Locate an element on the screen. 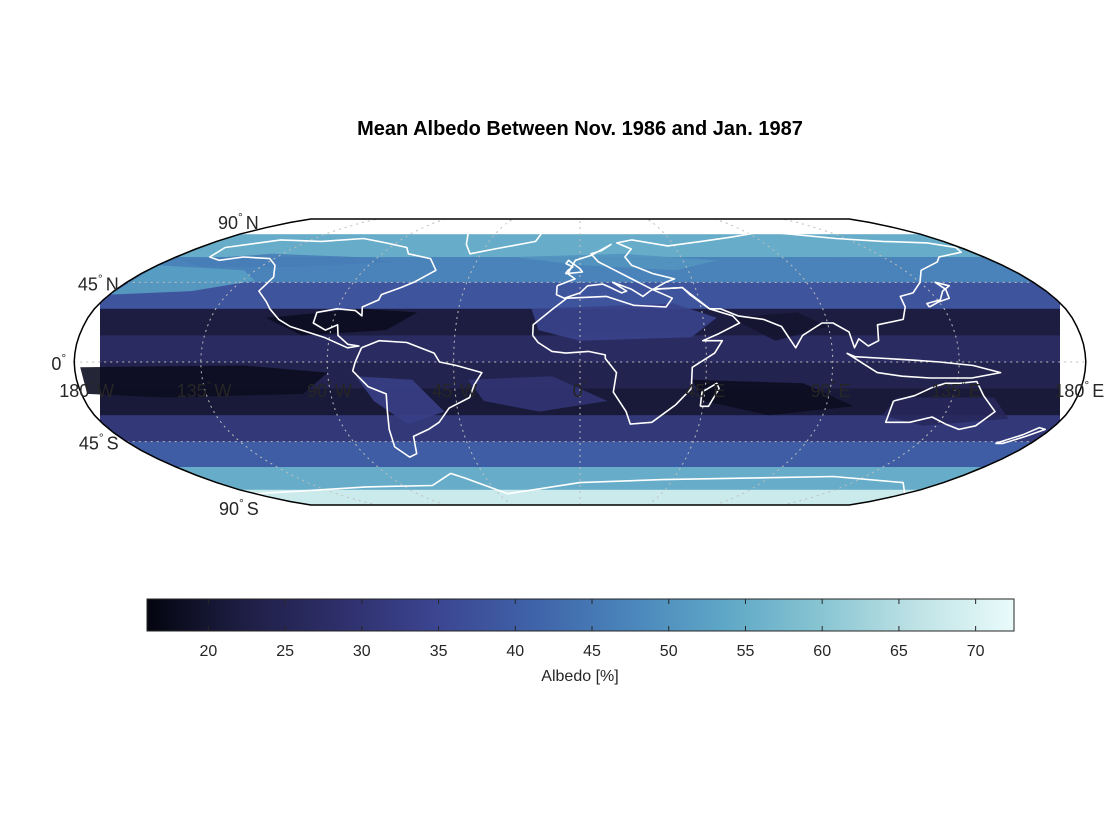  coastline-greenland is located at coordinates (505, 239).